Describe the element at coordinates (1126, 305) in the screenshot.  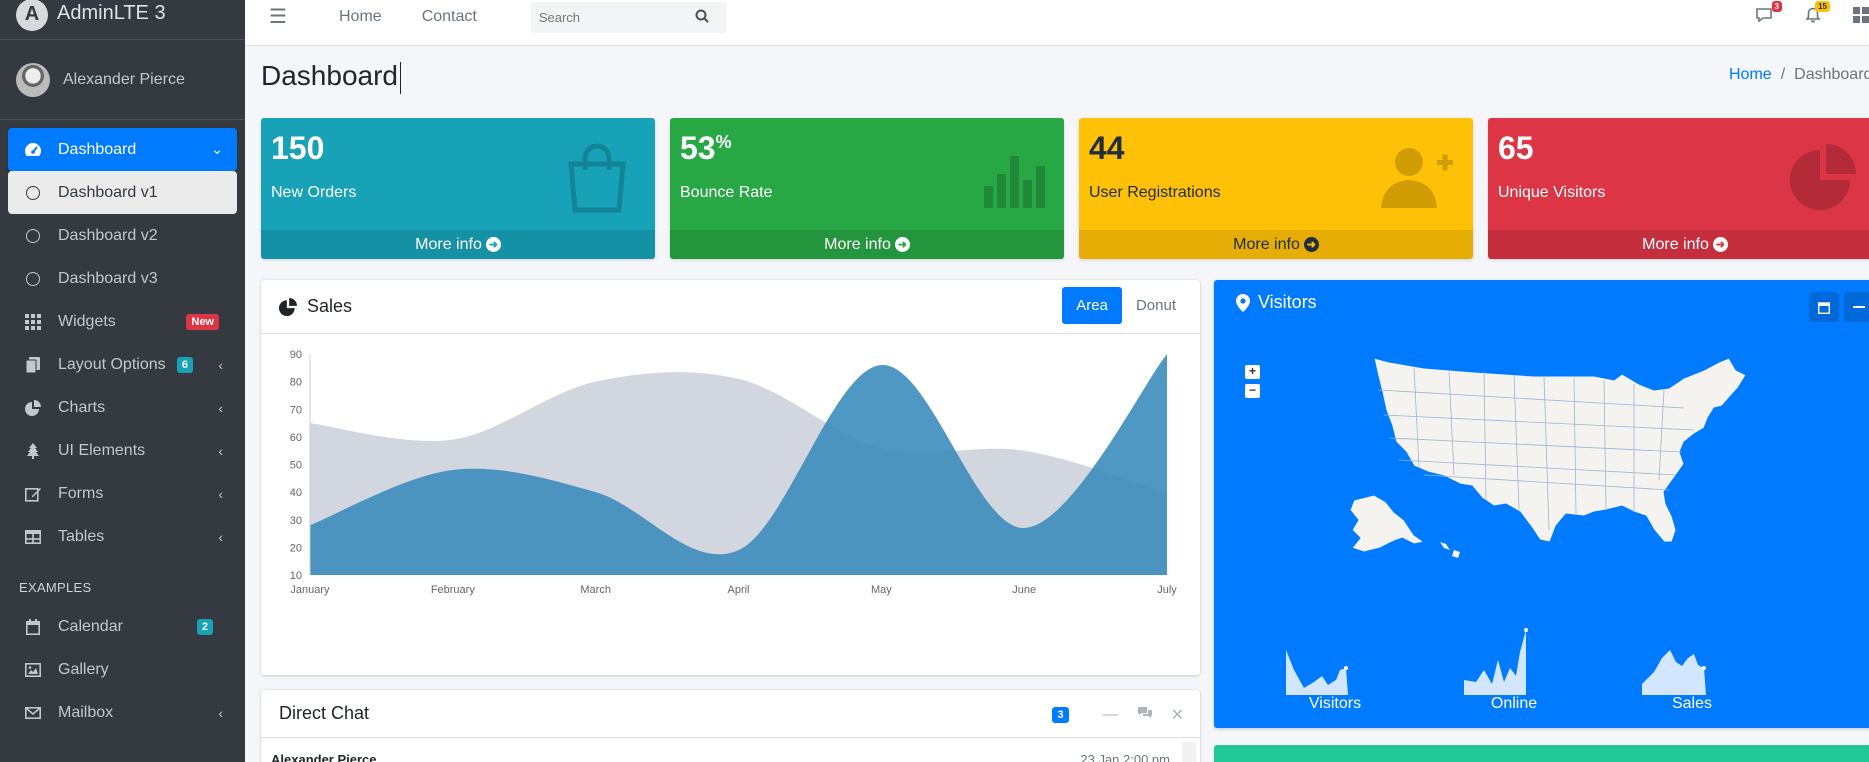
I see `chart-tabs: Area Donut` at that location.